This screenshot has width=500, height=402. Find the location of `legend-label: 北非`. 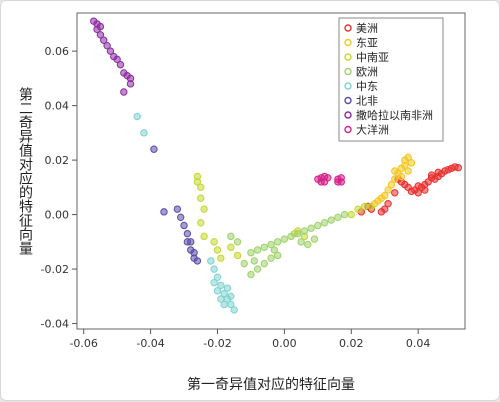

legend-label: 北非 is located at coordinates (367, 101).